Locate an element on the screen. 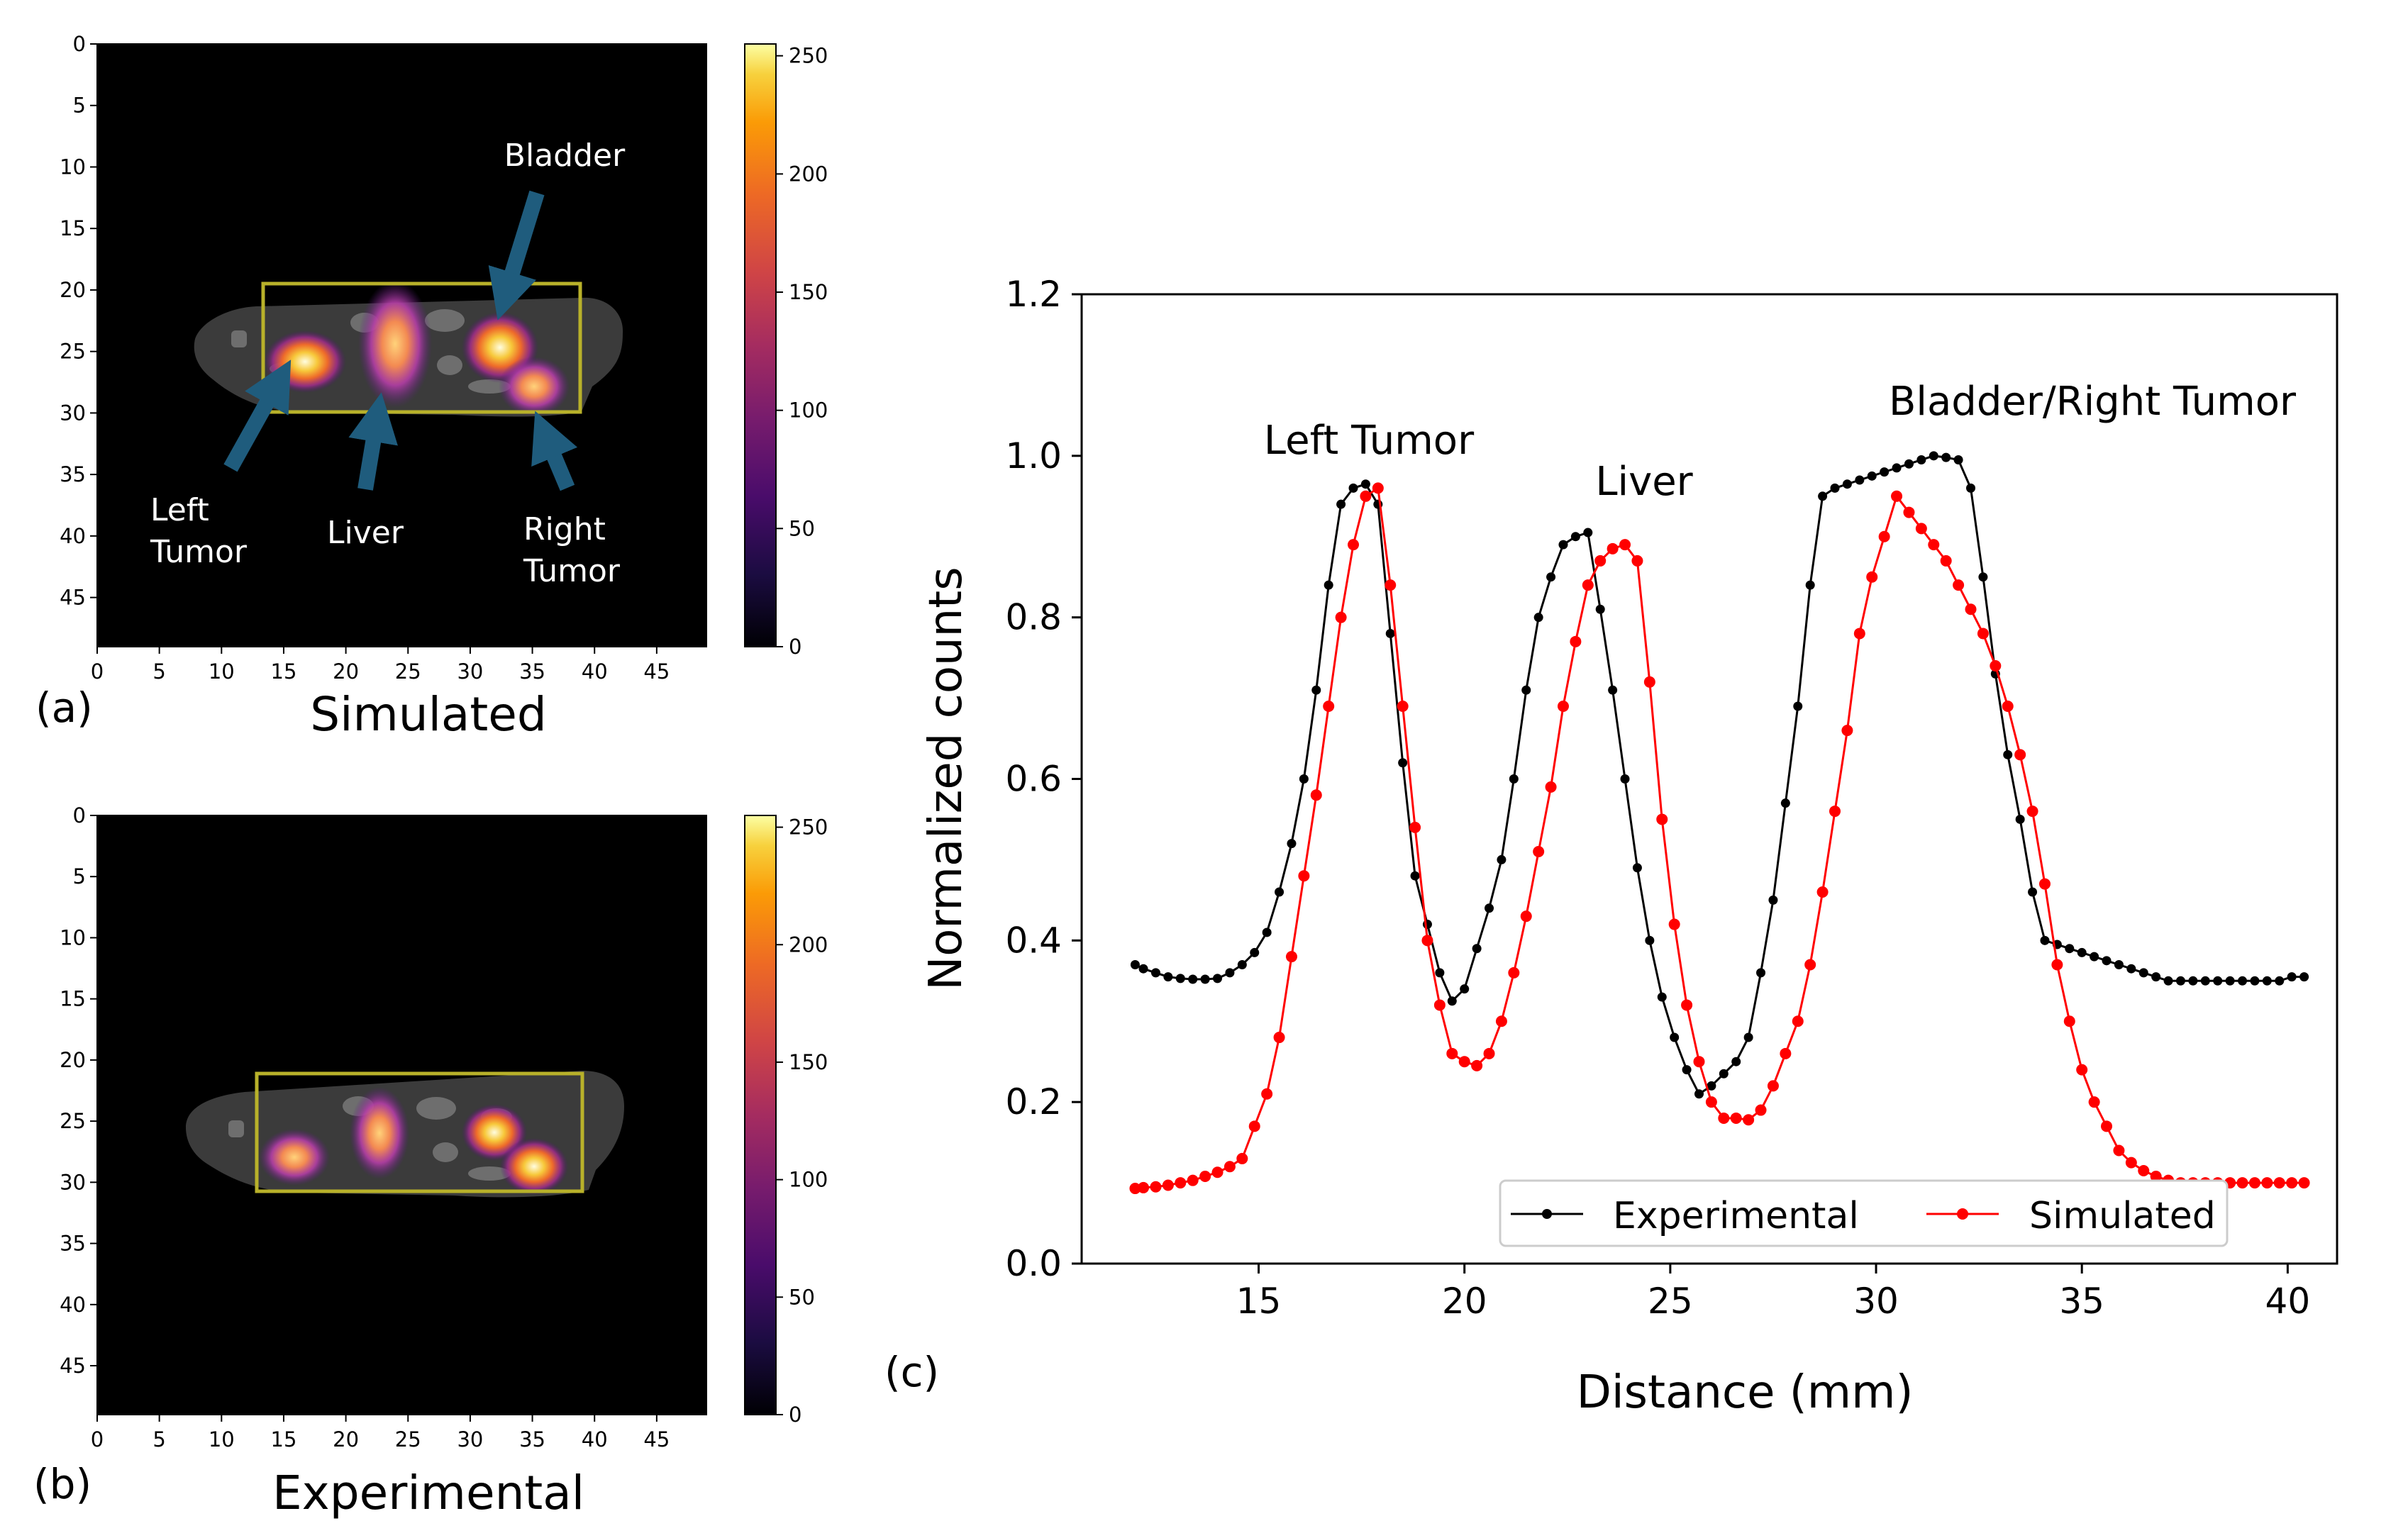  x-tick-label: 30 is located at coordinates (470, 671).